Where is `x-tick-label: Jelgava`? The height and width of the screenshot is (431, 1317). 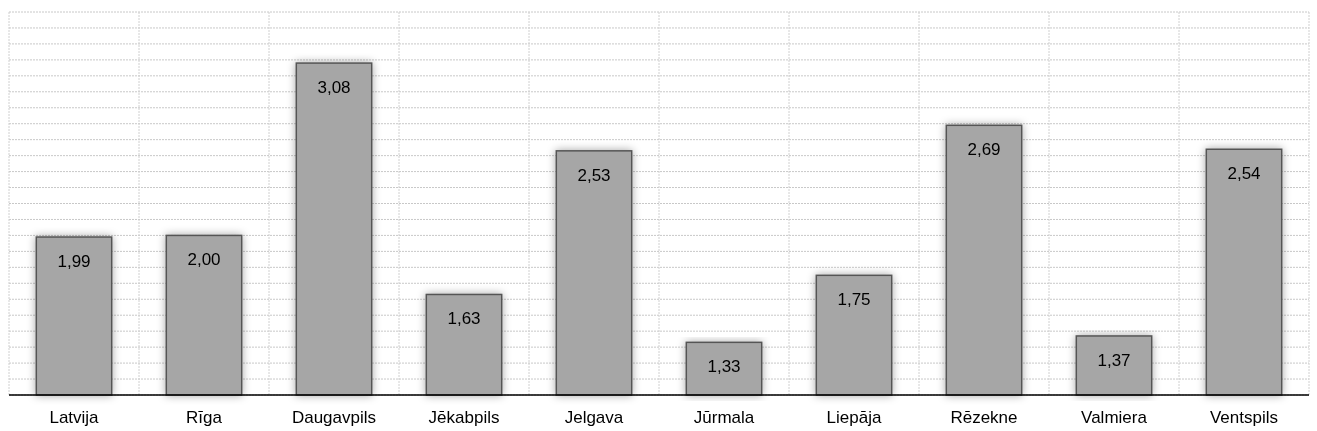 x-tick-label: Jelgava is located at coordinates (594, 417).